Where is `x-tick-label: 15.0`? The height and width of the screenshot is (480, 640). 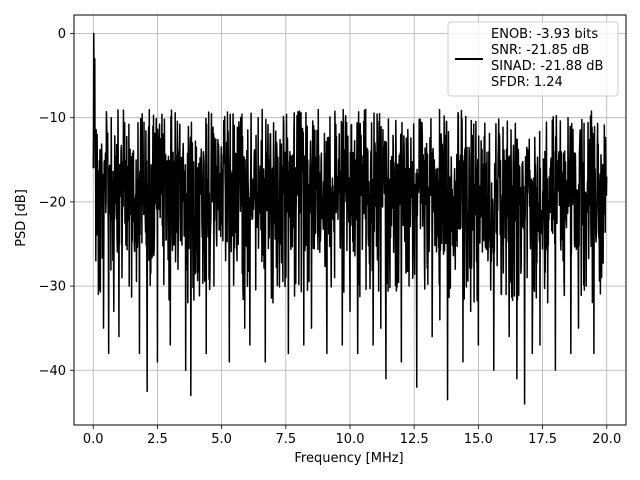 x-tick-label: 15.0 is located at coordinates (478, 439).